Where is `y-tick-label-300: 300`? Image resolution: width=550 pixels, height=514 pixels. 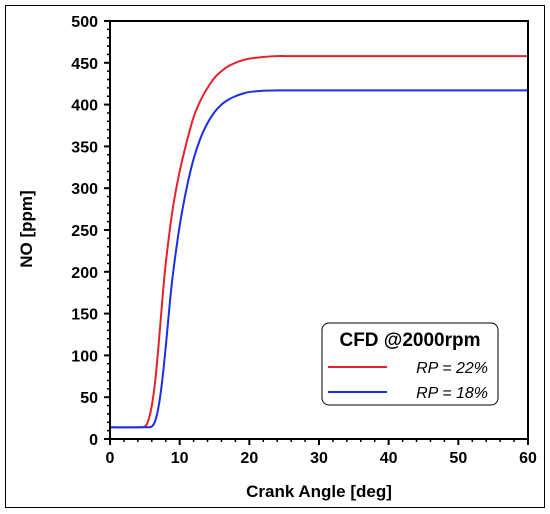
y-tick-label-300: 300 is located at coordinates (84, 189).